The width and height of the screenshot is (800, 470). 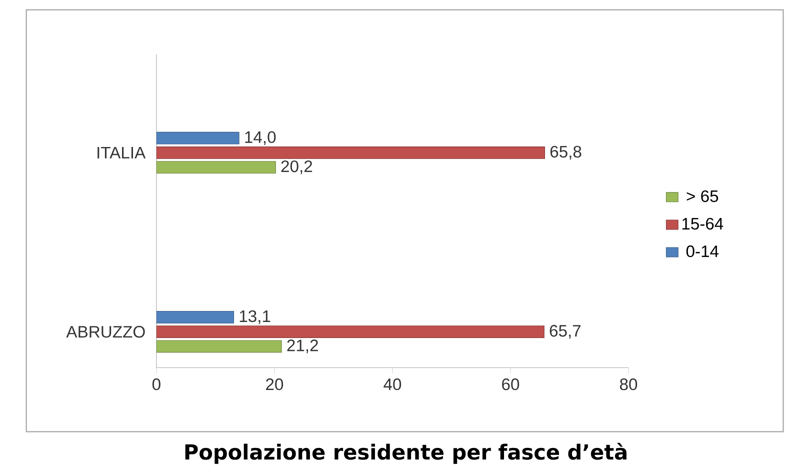 I want to click on x-tick-label: 60, so click(x=511, y=384).